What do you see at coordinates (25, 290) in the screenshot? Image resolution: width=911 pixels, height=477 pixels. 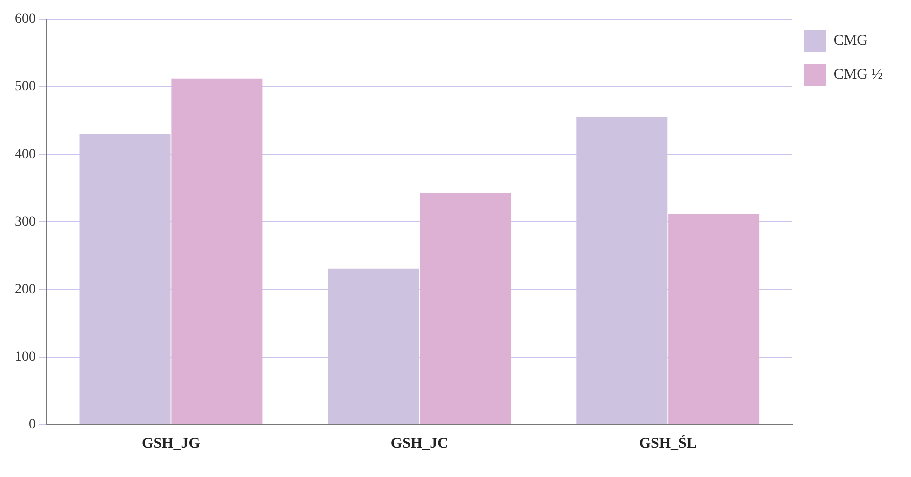 I see `y-tick-label: 200` at bounding box center [25, 290].